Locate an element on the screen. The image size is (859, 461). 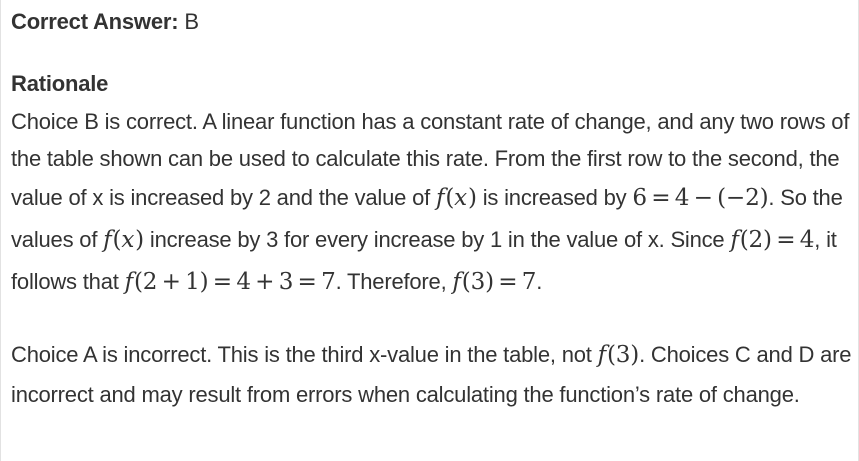
math-expression: f(2) = 4 is located at coordinates (772, 240).